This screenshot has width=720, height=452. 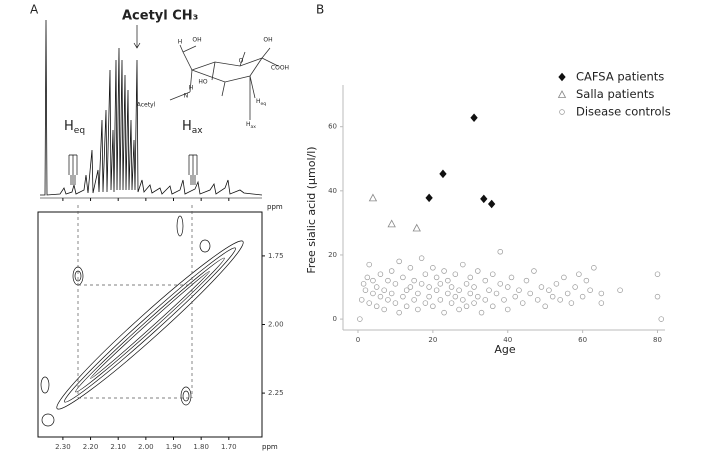 What do you see at coordinates (620, 77) in the screenshot?
I see `legend-label: CAFSA patients` at bounding box center [620, 77].